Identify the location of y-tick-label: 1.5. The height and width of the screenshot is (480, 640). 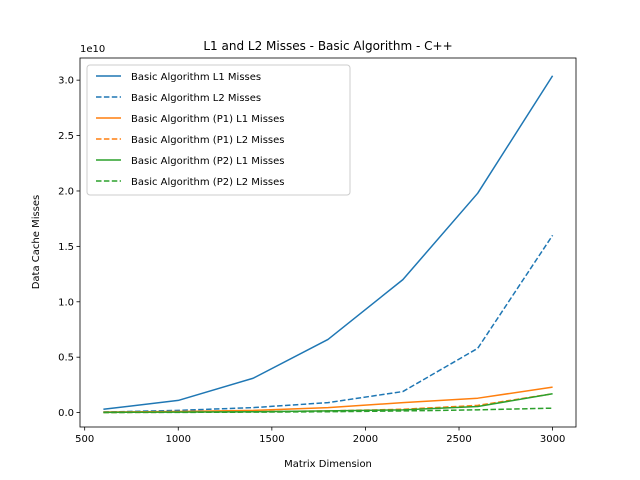
(66, 247).